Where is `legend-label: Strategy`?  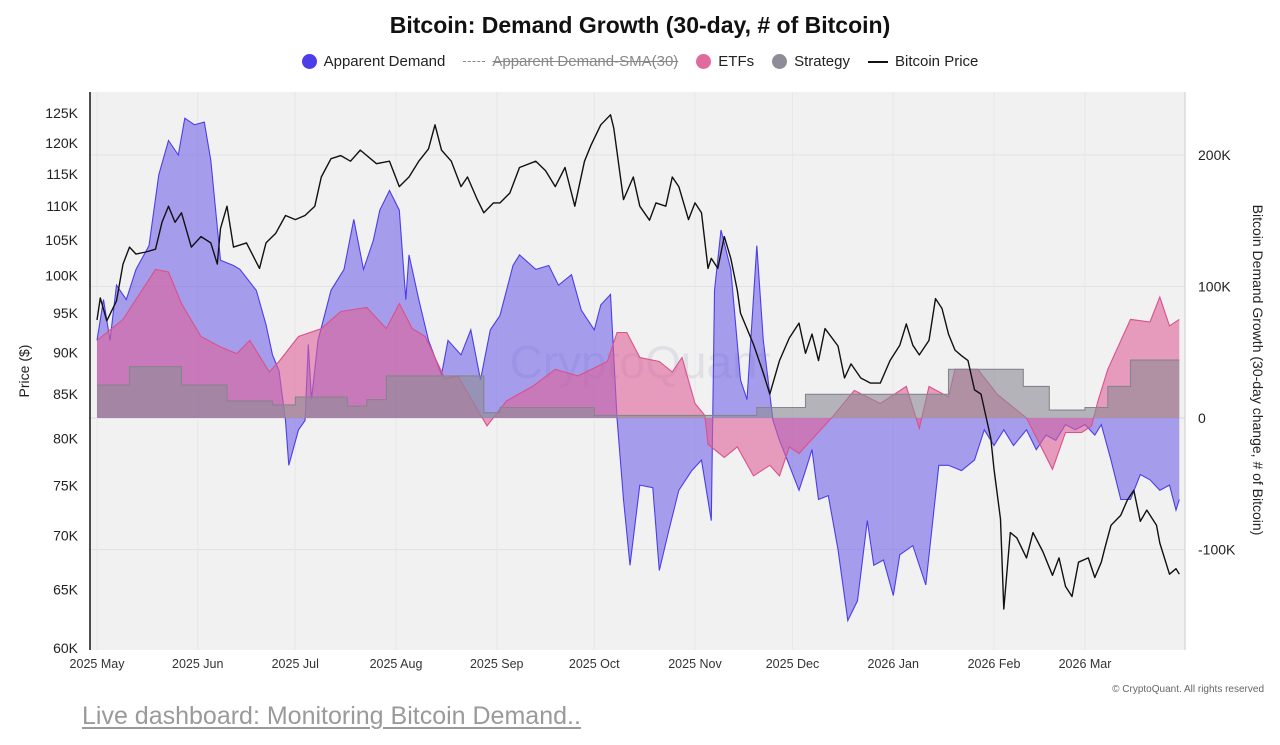
legend-label: Strategy is located at coordinates (822, 61).